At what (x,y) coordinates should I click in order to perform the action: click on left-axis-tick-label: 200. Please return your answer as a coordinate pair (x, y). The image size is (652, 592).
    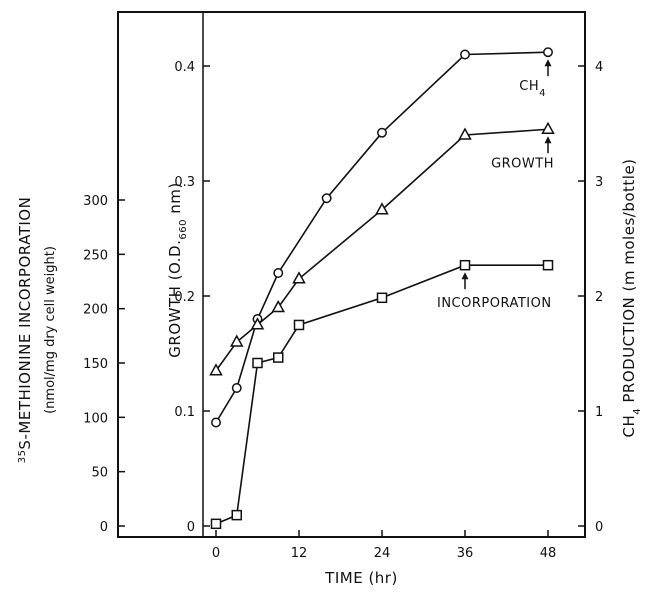
    Looking at the image, I should click on (95, 310).